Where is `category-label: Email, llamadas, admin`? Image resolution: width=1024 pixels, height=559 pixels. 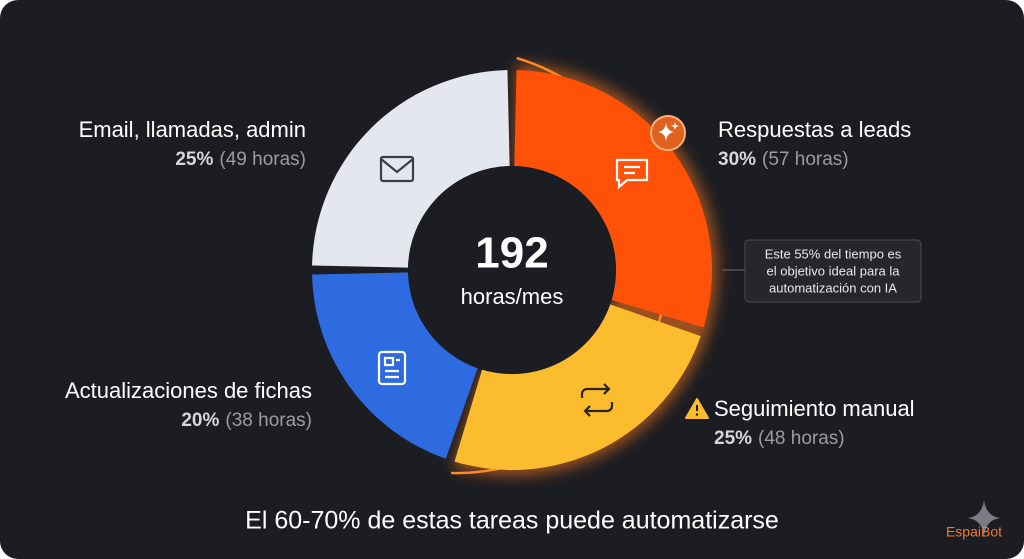 category-label: Email, llamadas, admin is located at coordinates (192, 129).